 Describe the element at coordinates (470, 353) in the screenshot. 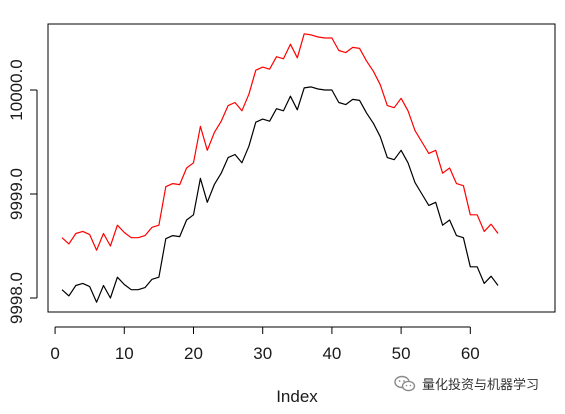

I see `x-tick-label: 60` at that location.